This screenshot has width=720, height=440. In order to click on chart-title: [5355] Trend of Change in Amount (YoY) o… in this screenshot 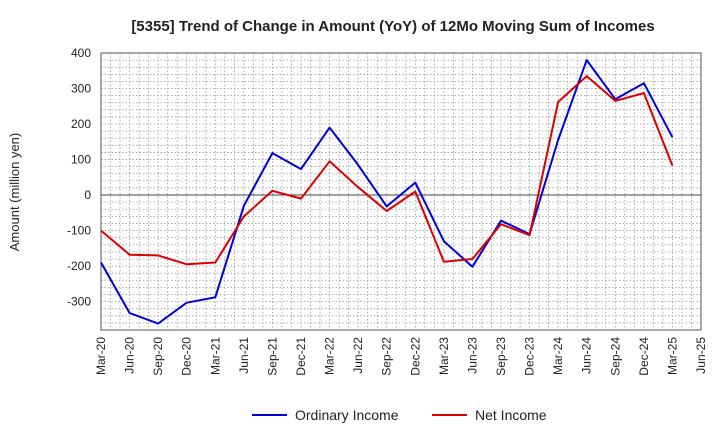, I will do `click(392, 26)`.